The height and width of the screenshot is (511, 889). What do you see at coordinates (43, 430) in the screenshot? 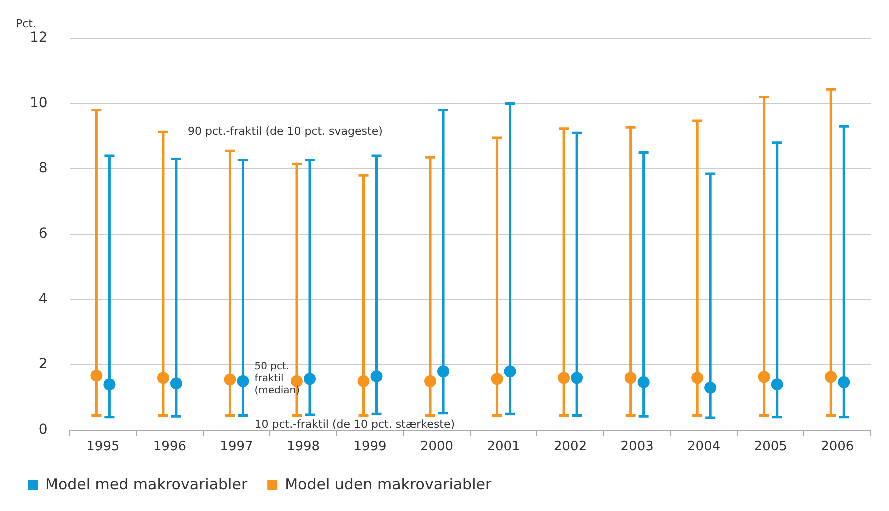
I see `y-tick-label: 0` at bounding box center [43, 430].